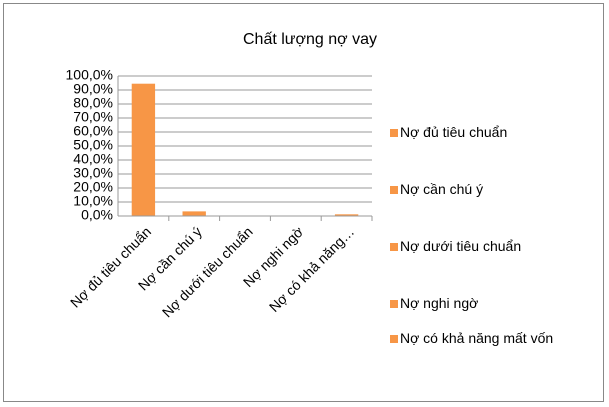 The width and height of the screenshot is (609, 407). What do you see at coordinates (93, 187) in the screenshot?
I see `y-tick-label: 20,0%` at bounding box center [93, 187].